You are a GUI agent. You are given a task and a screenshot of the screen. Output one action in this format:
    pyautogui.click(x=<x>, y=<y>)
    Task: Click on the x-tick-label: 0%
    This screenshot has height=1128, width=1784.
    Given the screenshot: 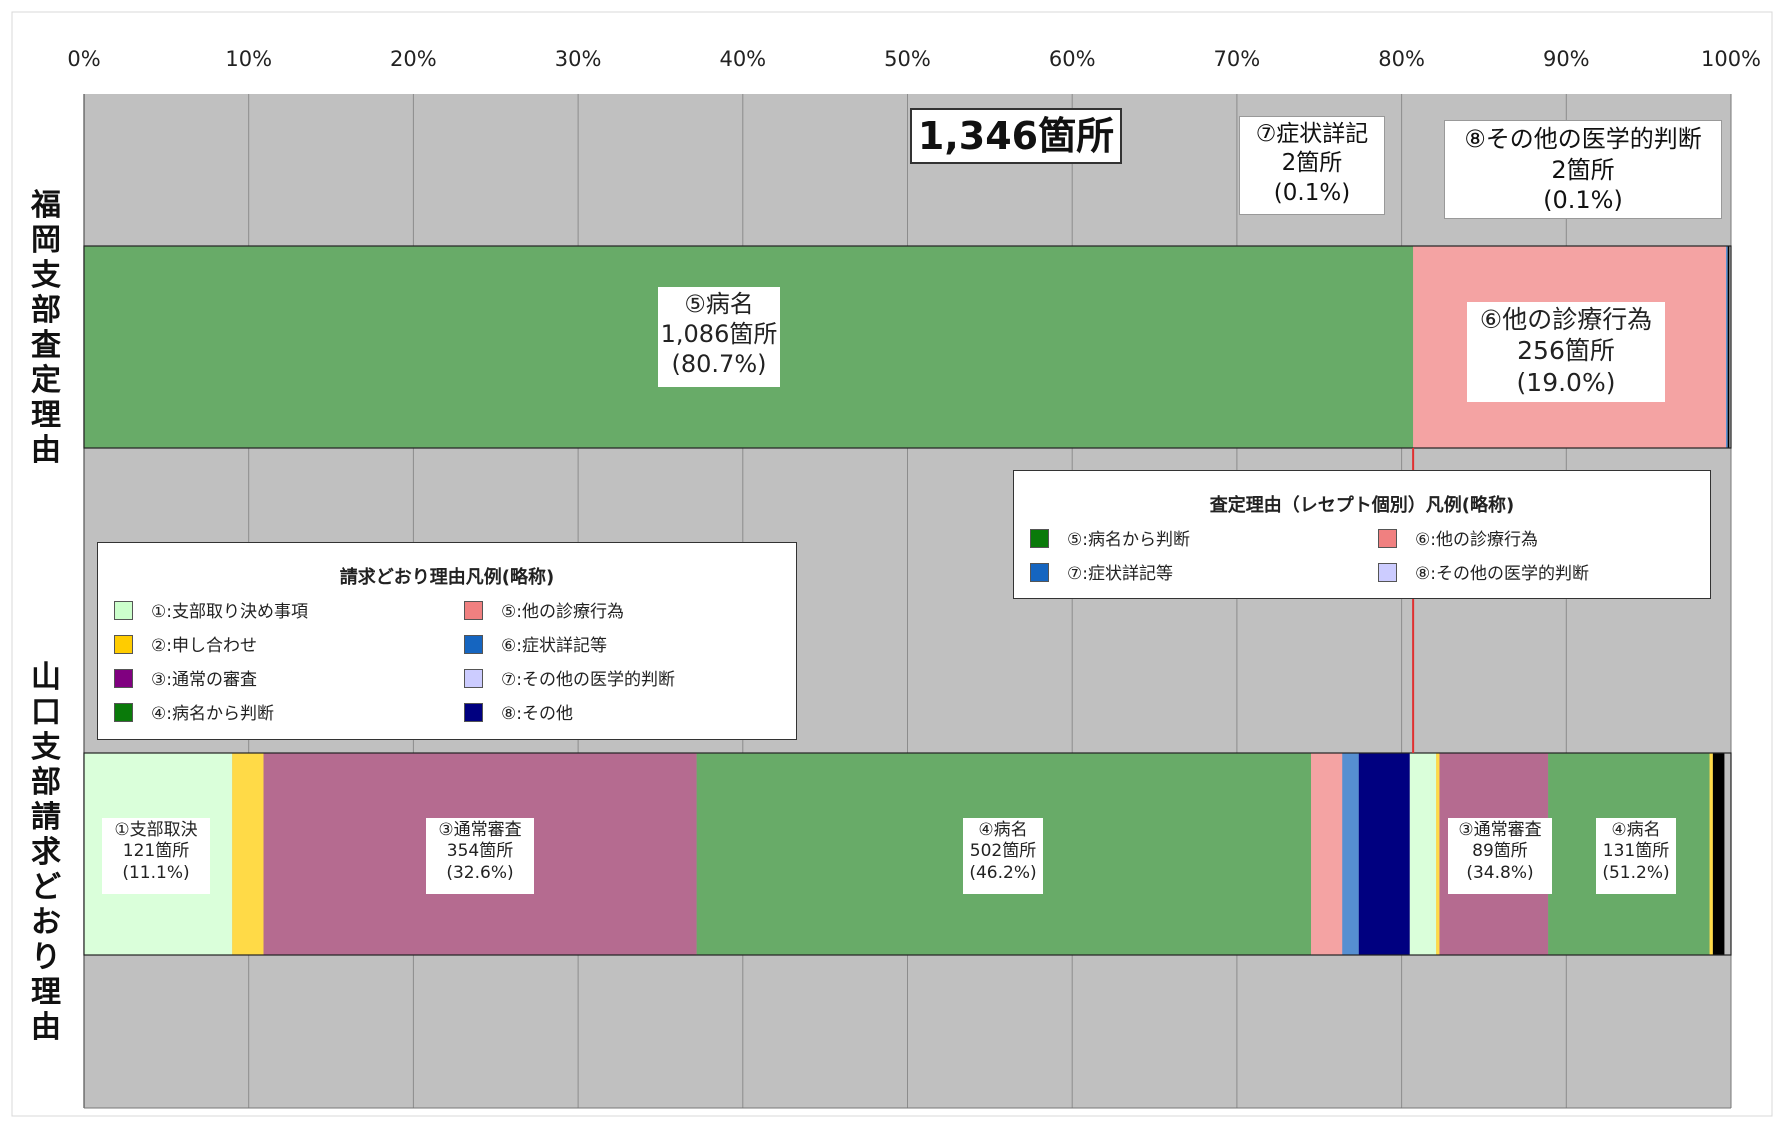 What is the action you would take?
    pyautogui.click(x=83, y=59)
    